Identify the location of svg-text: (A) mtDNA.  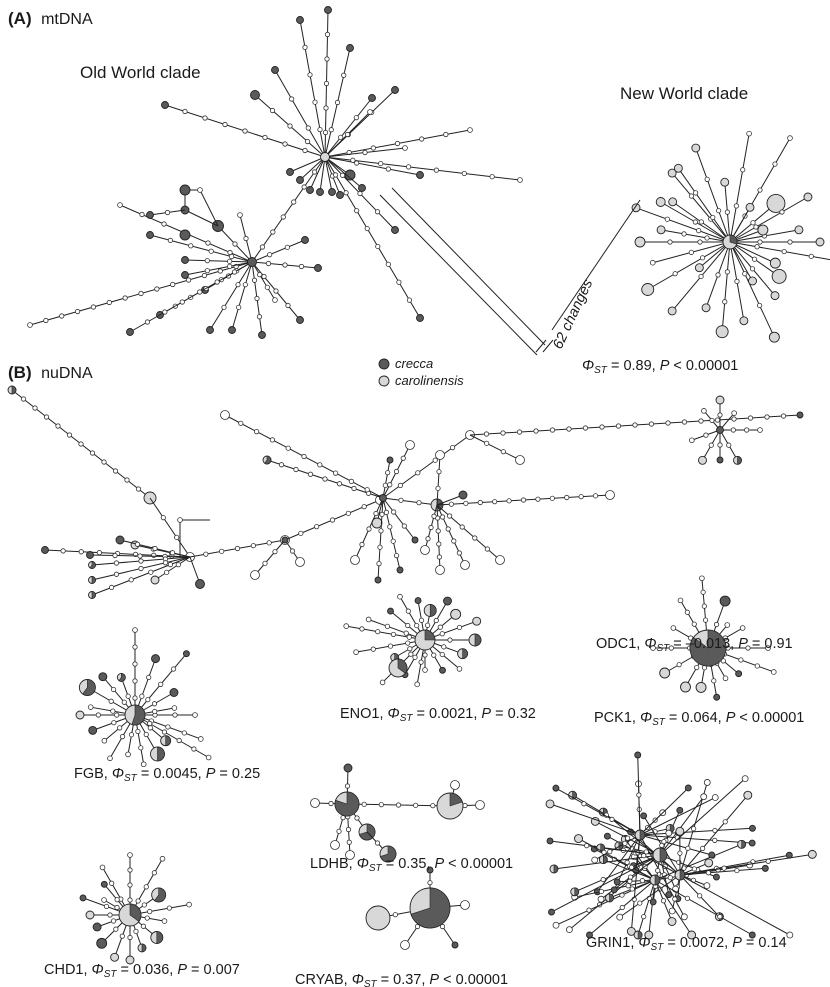
(50, 18).